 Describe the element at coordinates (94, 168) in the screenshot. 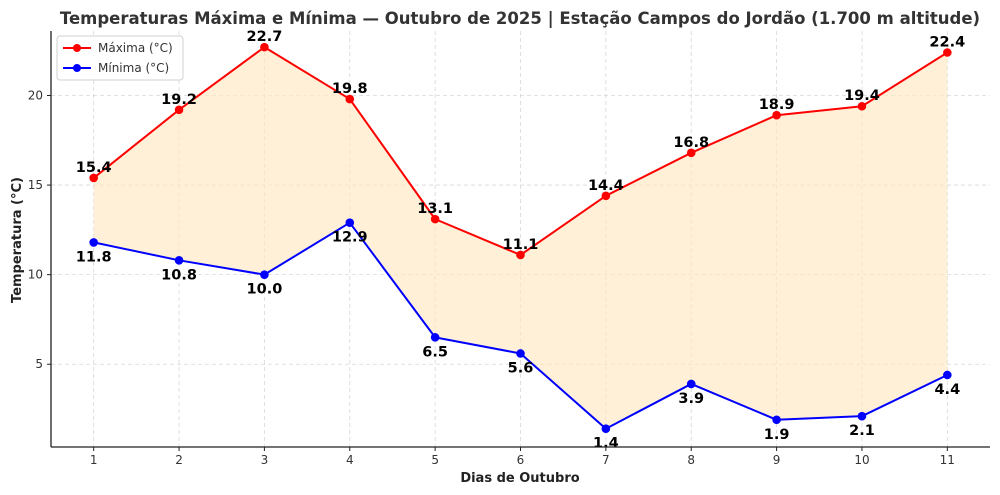

I see `data-label: 15.4` at that location.